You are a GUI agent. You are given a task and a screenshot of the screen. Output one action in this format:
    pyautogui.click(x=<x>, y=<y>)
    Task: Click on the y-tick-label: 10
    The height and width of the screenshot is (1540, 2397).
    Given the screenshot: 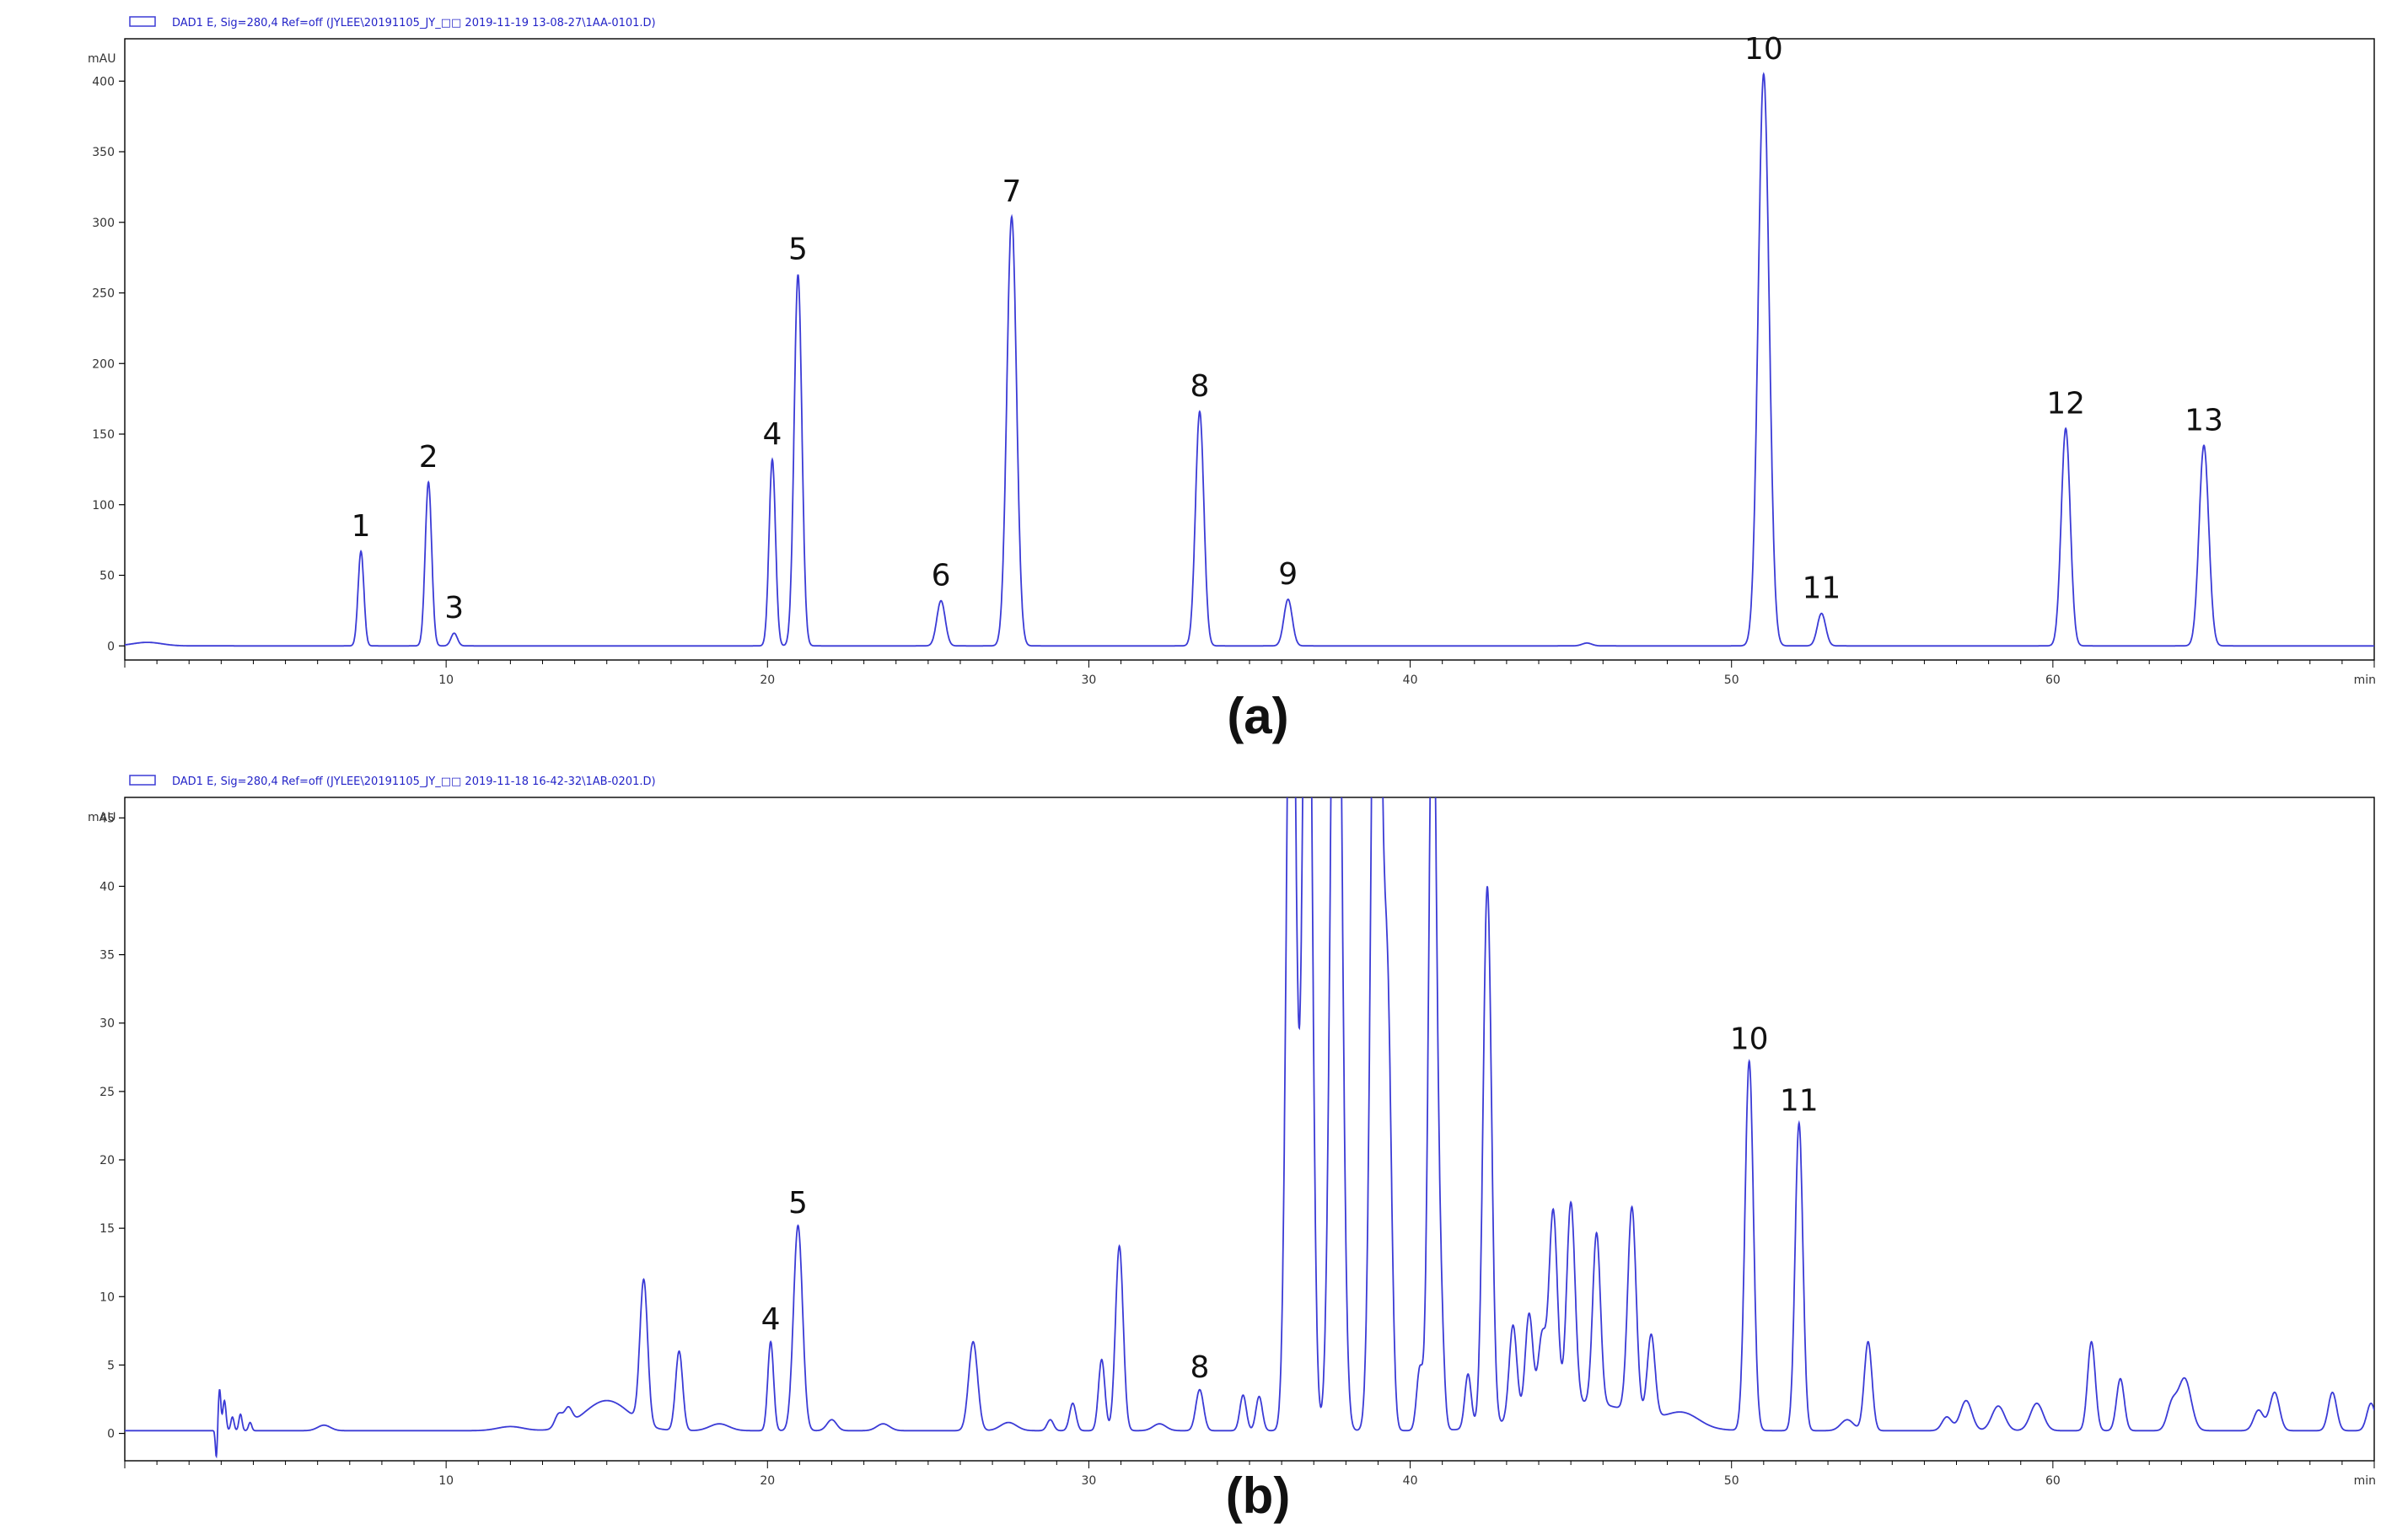 What is the action you would take?
    pyautogui.click(x=107, y=1297)
    